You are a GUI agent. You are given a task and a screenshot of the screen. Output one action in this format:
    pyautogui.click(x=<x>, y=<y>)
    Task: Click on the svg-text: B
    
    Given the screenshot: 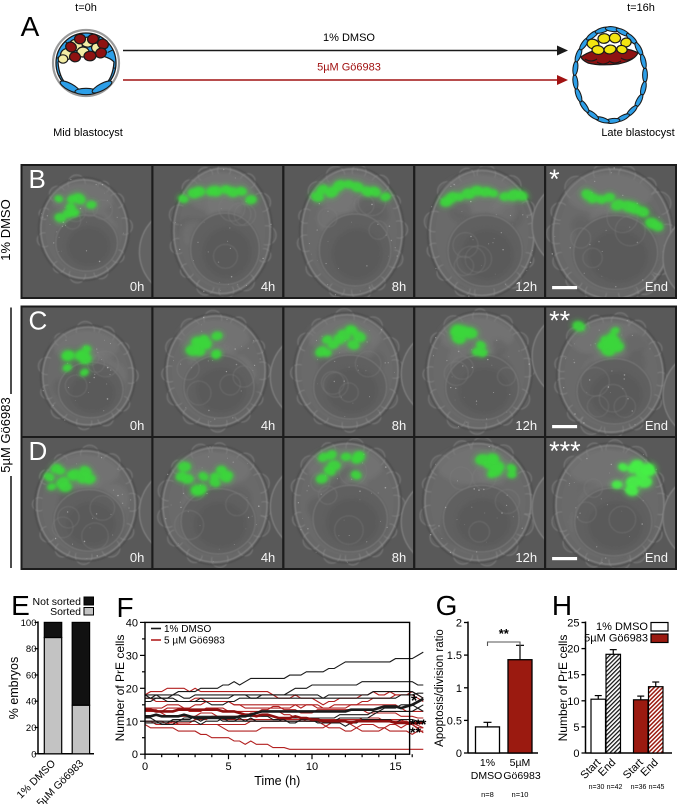 What is the action you would take?
    pyautogui.click(x=37, y=179)
    